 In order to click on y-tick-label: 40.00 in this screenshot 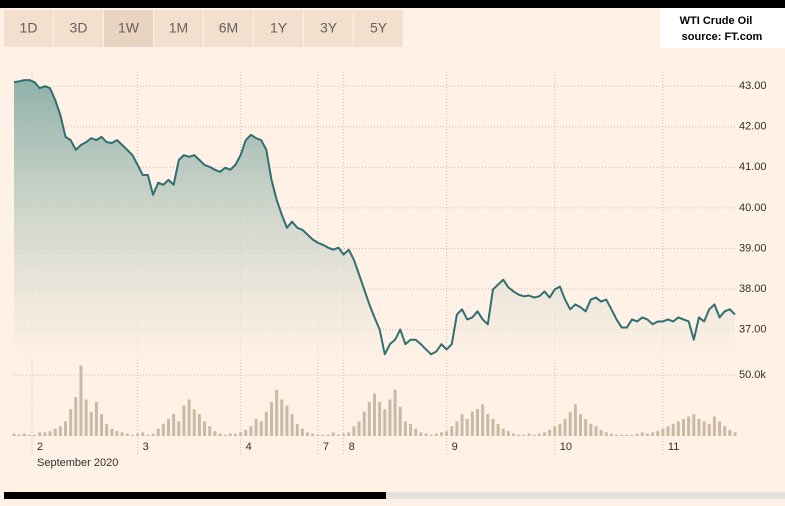, I will do `click(753, 208)`.